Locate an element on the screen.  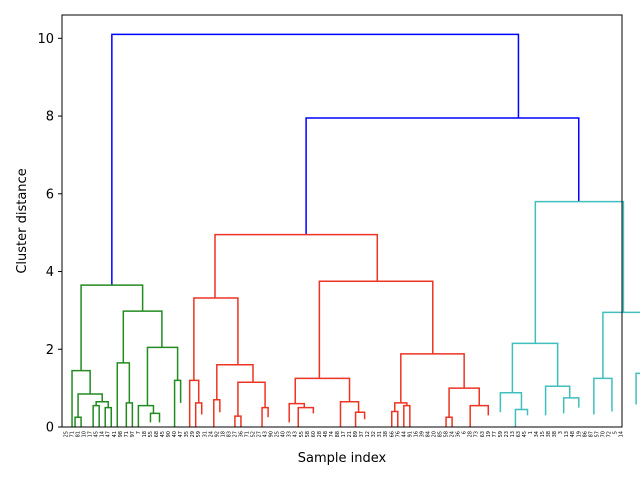
y-tick-label: 4 is located at coordinates (50, 272).